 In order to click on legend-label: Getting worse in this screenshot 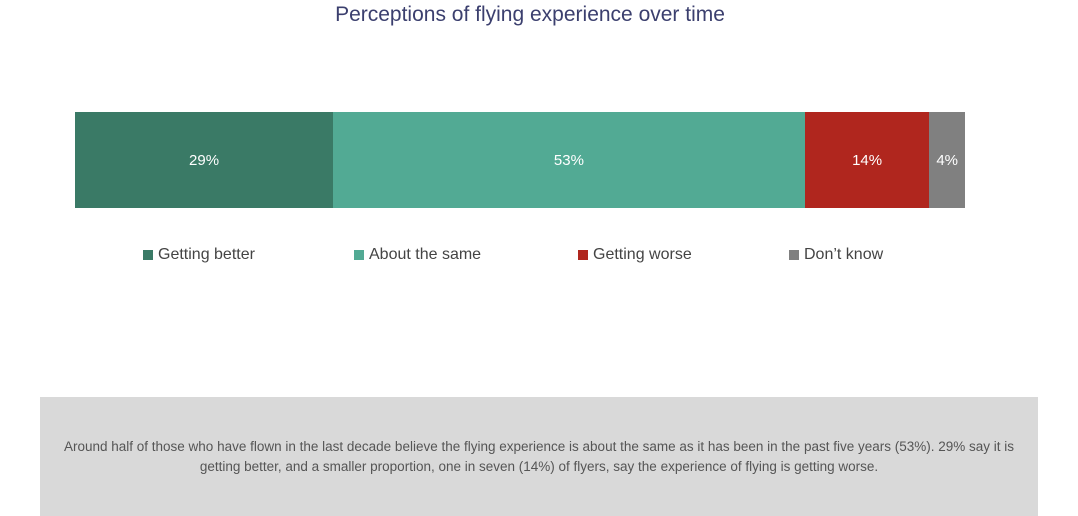, I will do `click(642, 254)`.